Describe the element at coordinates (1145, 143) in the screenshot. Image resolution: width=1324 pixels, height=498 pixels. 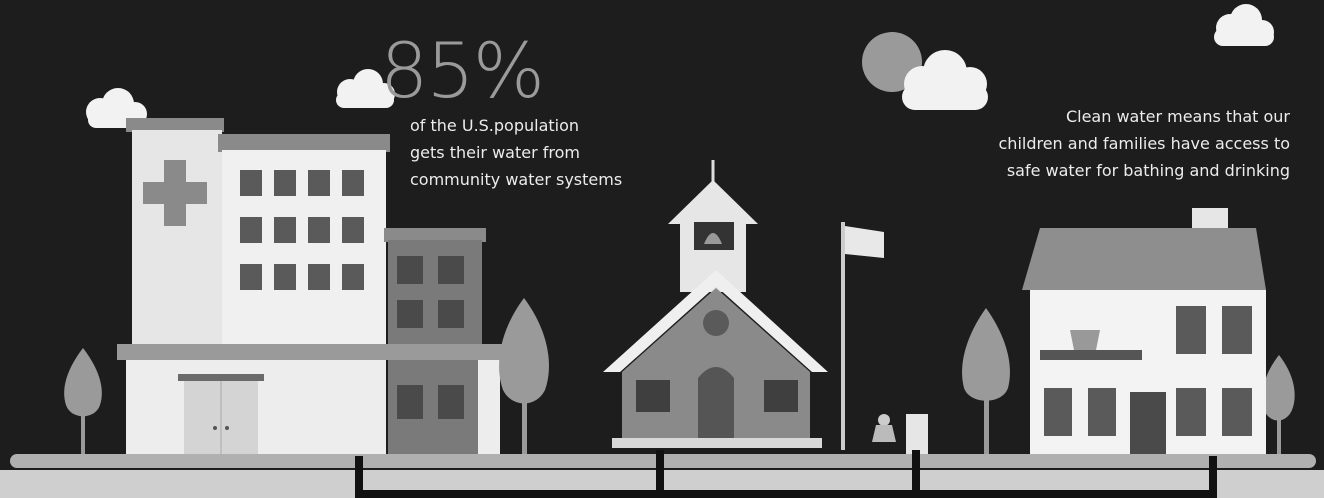
I see `message-line: children and families have access to` at that location.